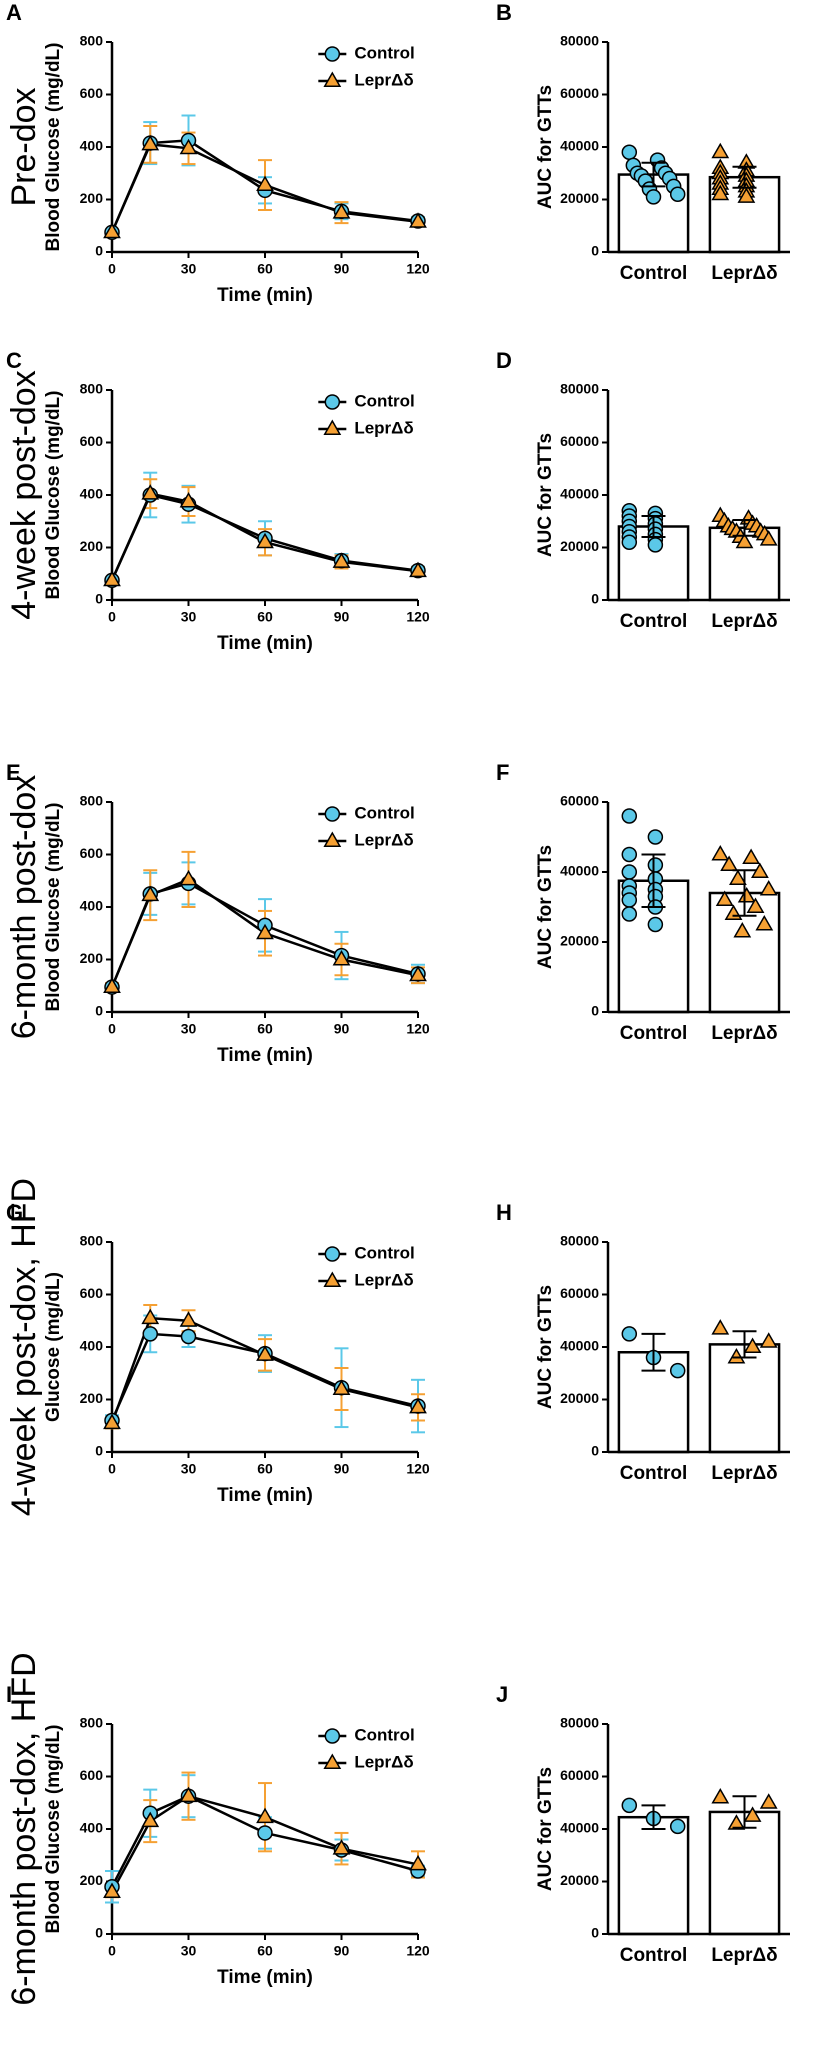 Image resolution: width=828 pixels, height=2060 pixels. What do you see at coordinates (14, 360) in the screenshot?
I see `panel-label: C` at bounding box center [14, 360].